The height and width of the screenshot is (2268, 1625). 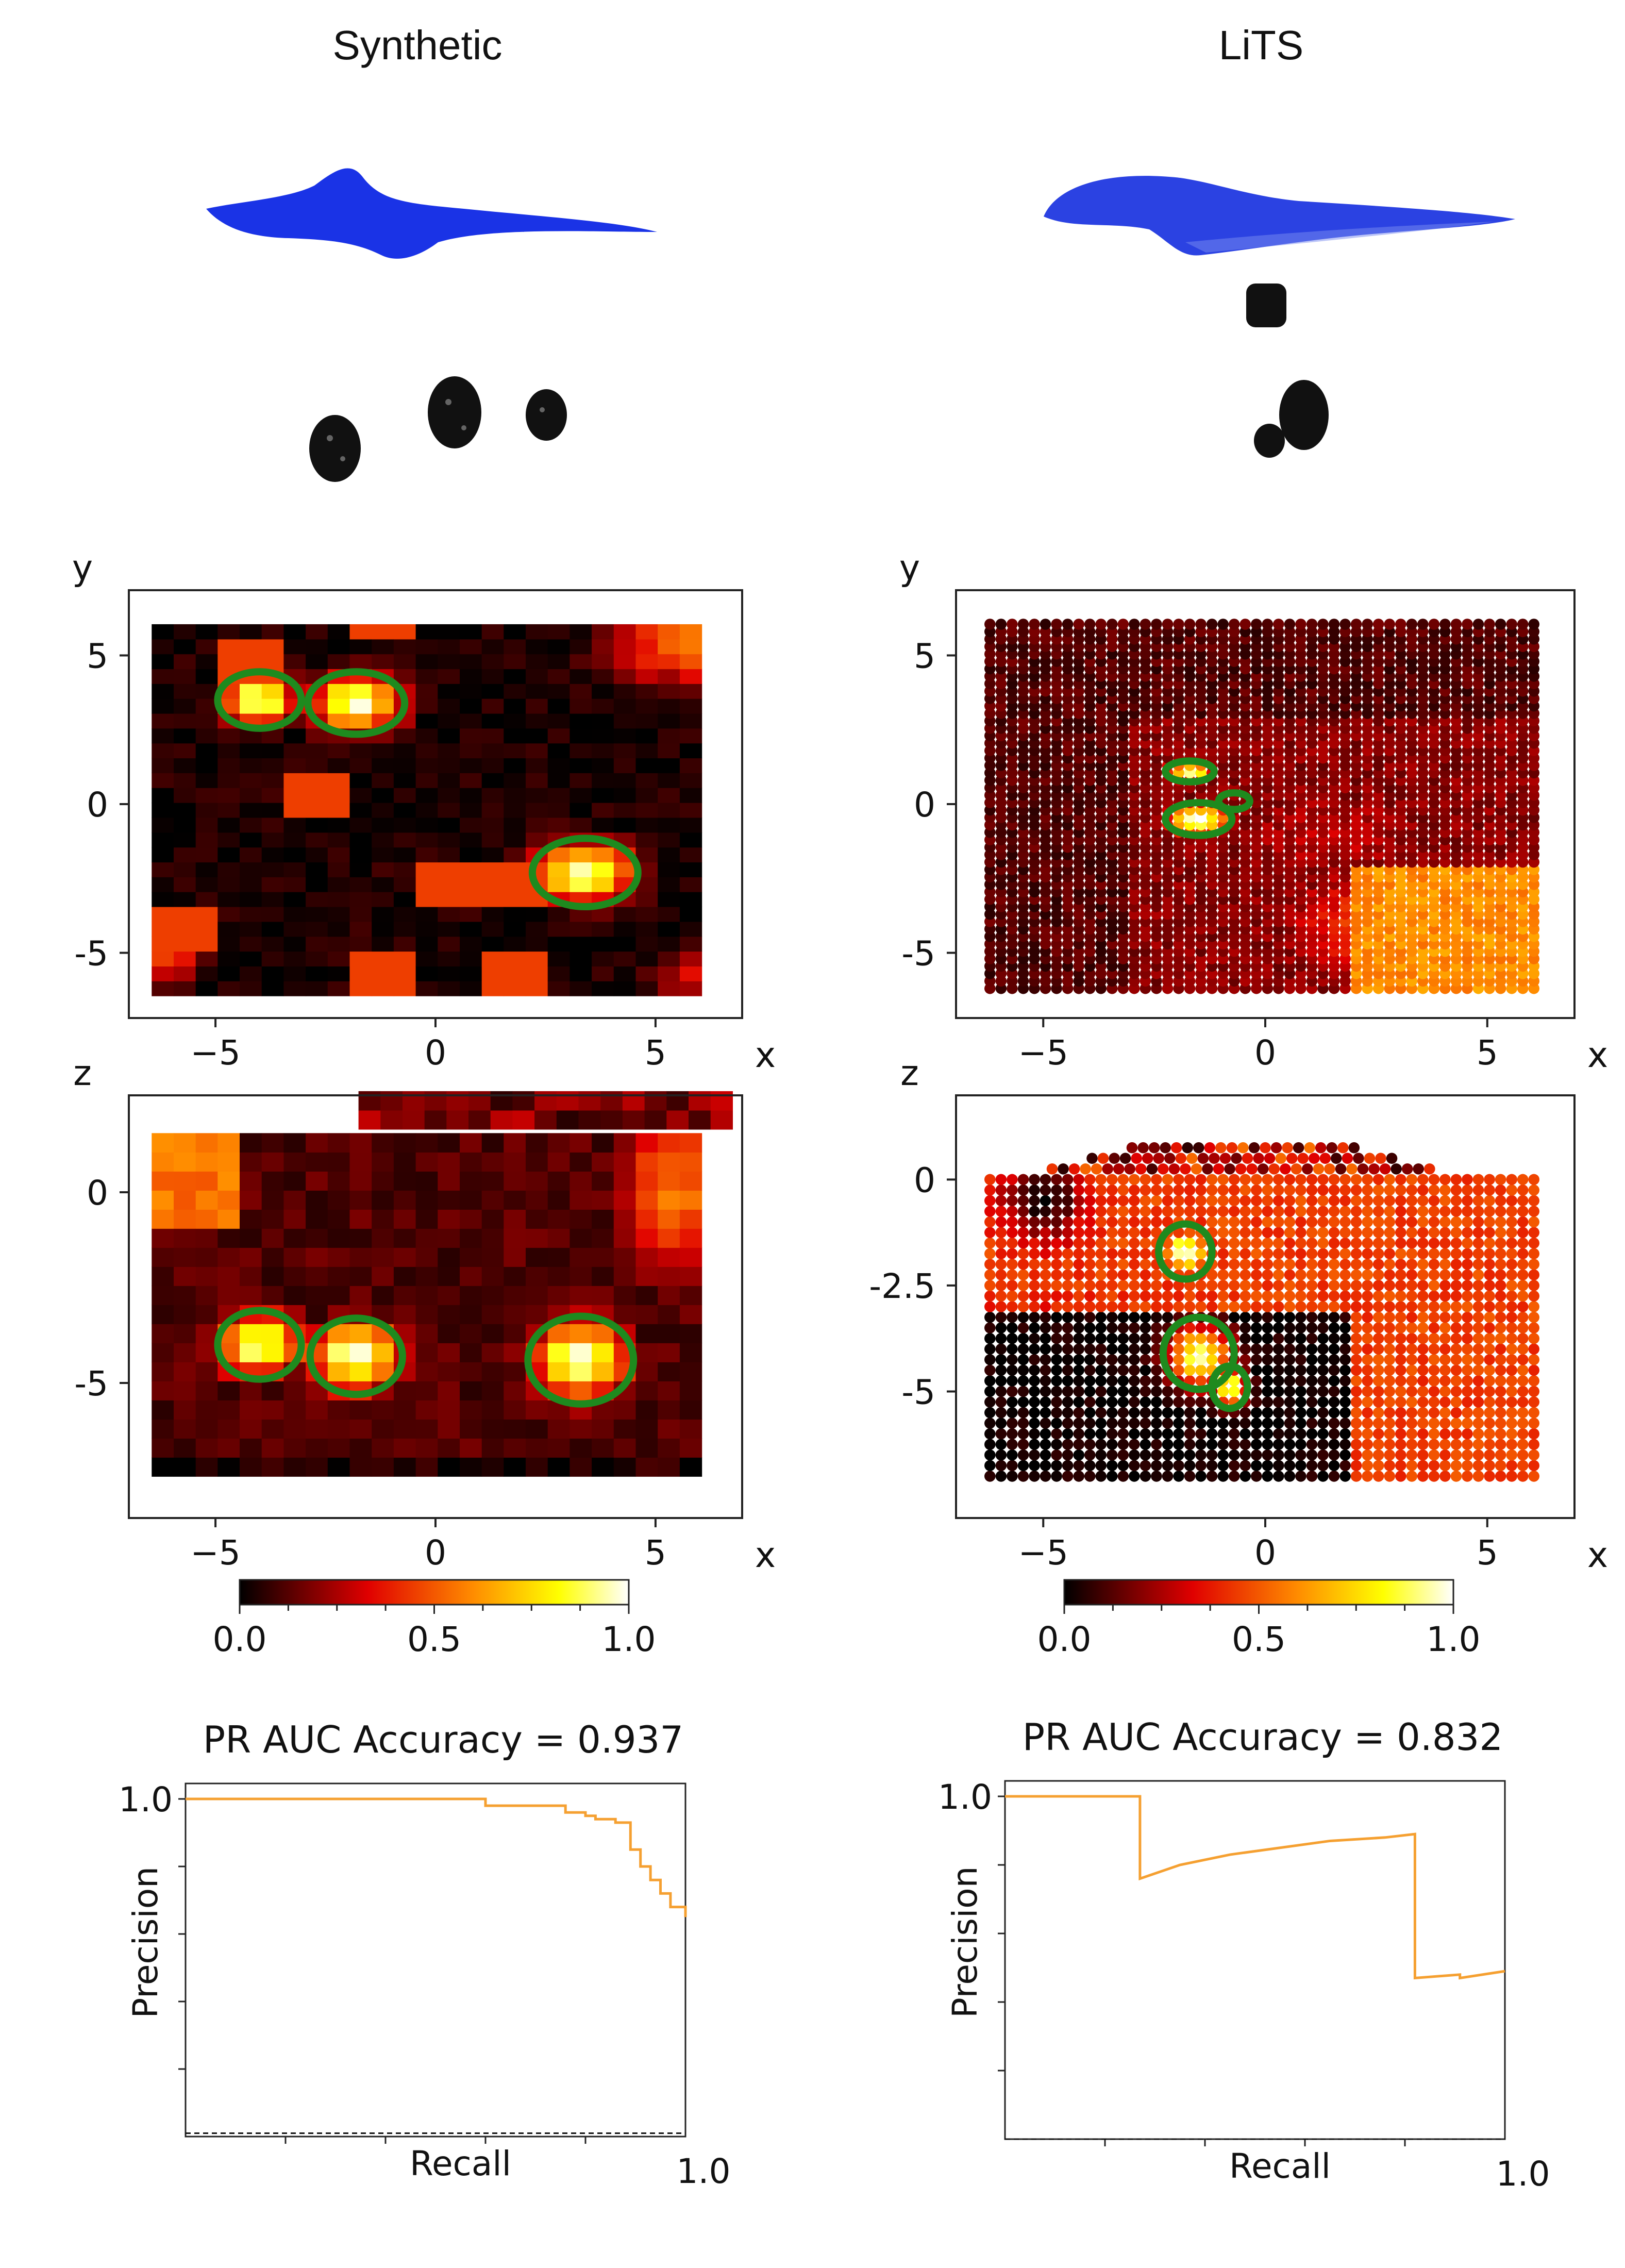 What do you see at coordinates (215, 1053) in the screenshot?
I see `x-tick-label: −5` at bounding box center [215, 1053].